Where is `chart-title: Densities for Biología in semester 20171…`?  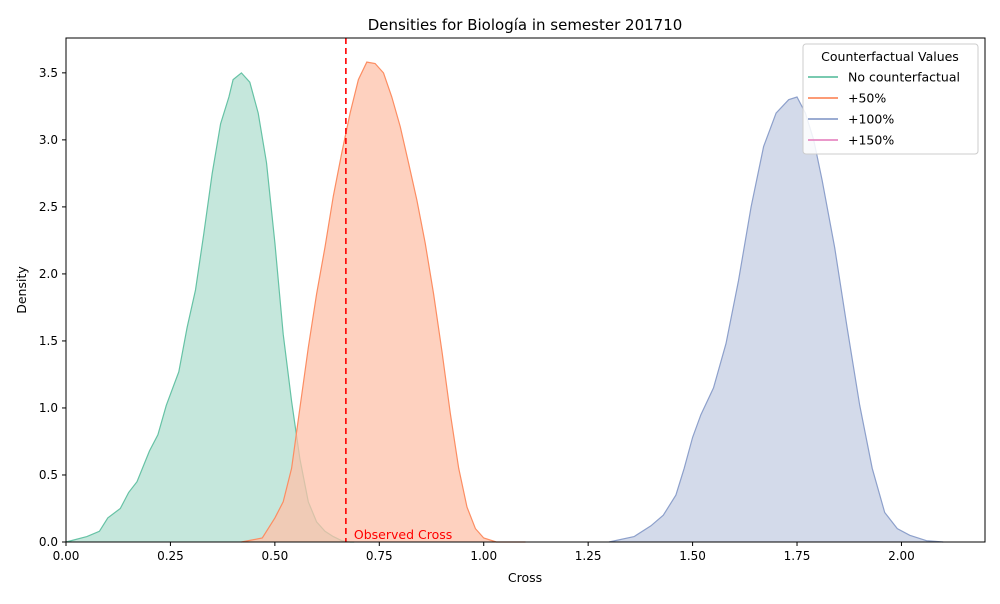 chart-title: Densities for Biología in semester 20171… is located at coordinates (525, 25).